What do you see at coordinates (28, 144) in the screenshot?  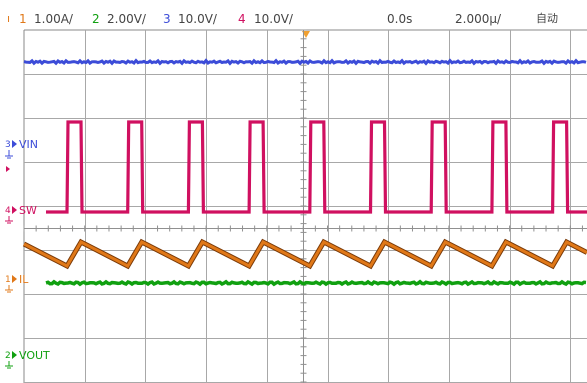 I see `vin-label: VIN` at bounding box center [28, 144].